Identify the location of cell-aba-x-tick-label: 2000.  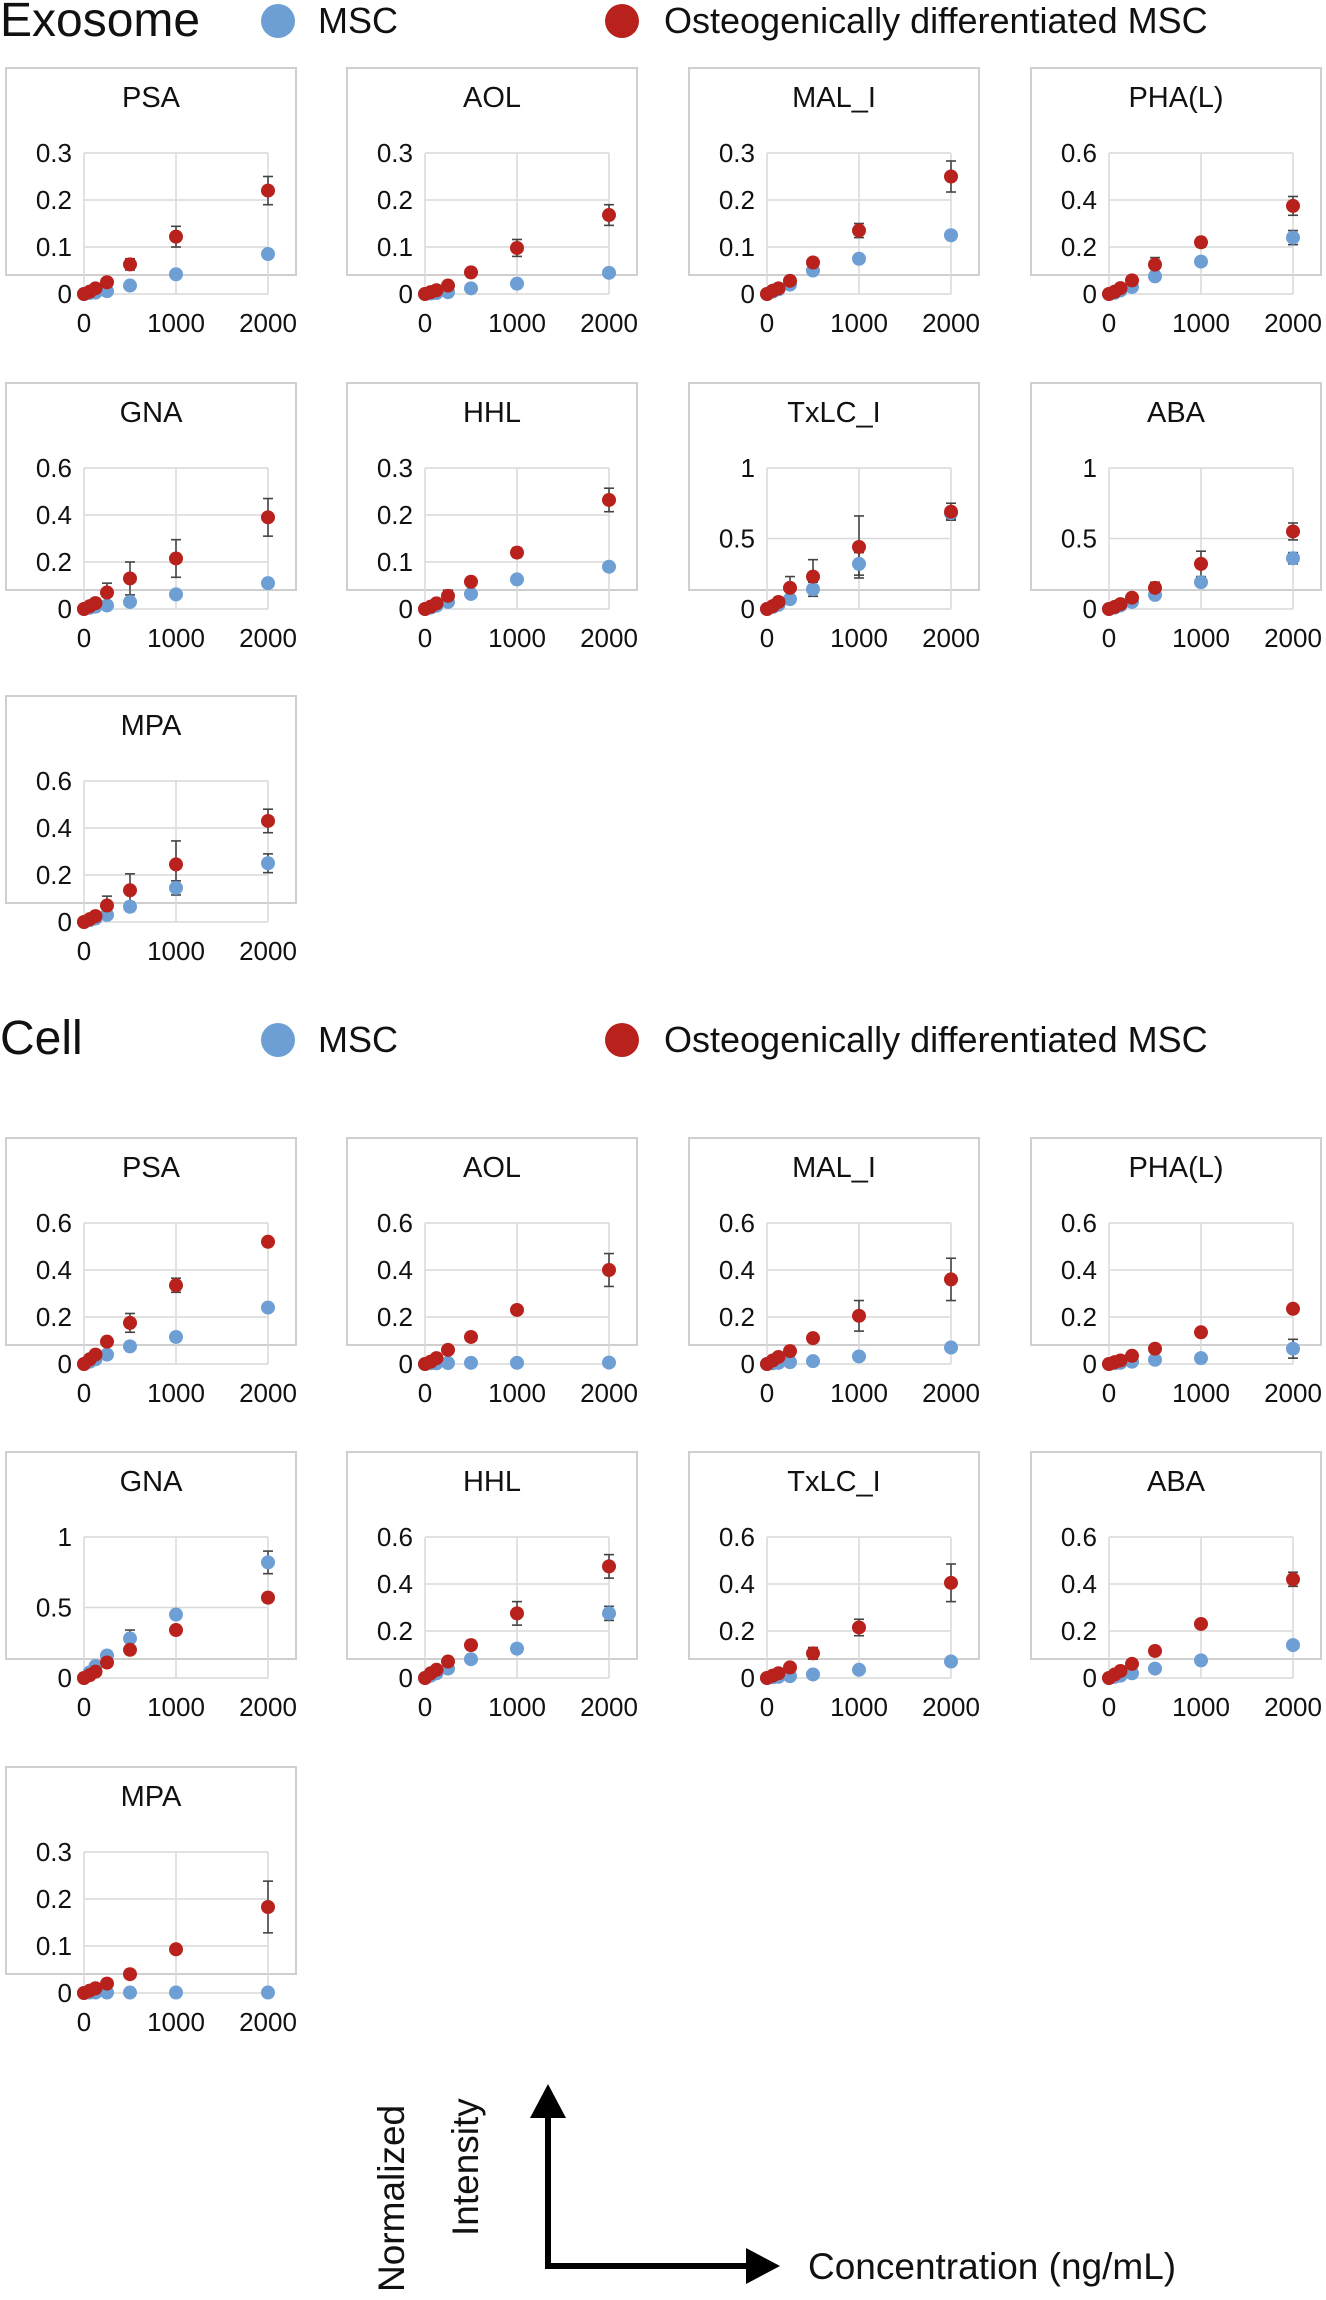
(1293, 1707).